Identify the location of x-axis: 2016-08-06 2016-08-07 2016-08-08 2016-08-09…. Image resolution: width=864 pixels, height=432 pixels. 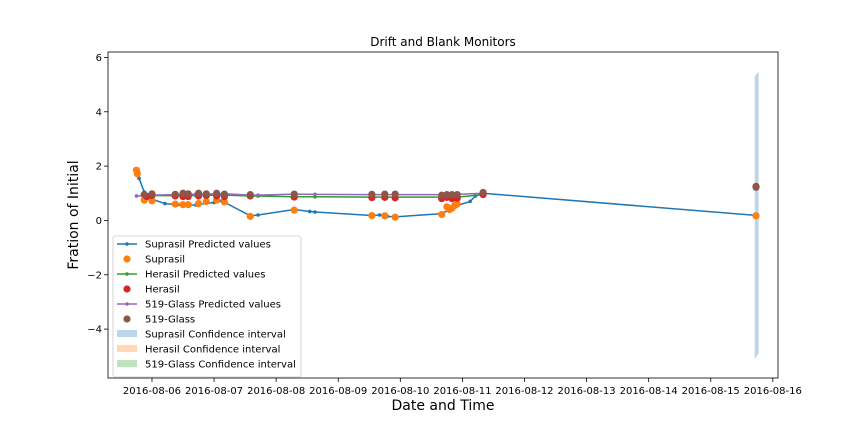
(462, 387).